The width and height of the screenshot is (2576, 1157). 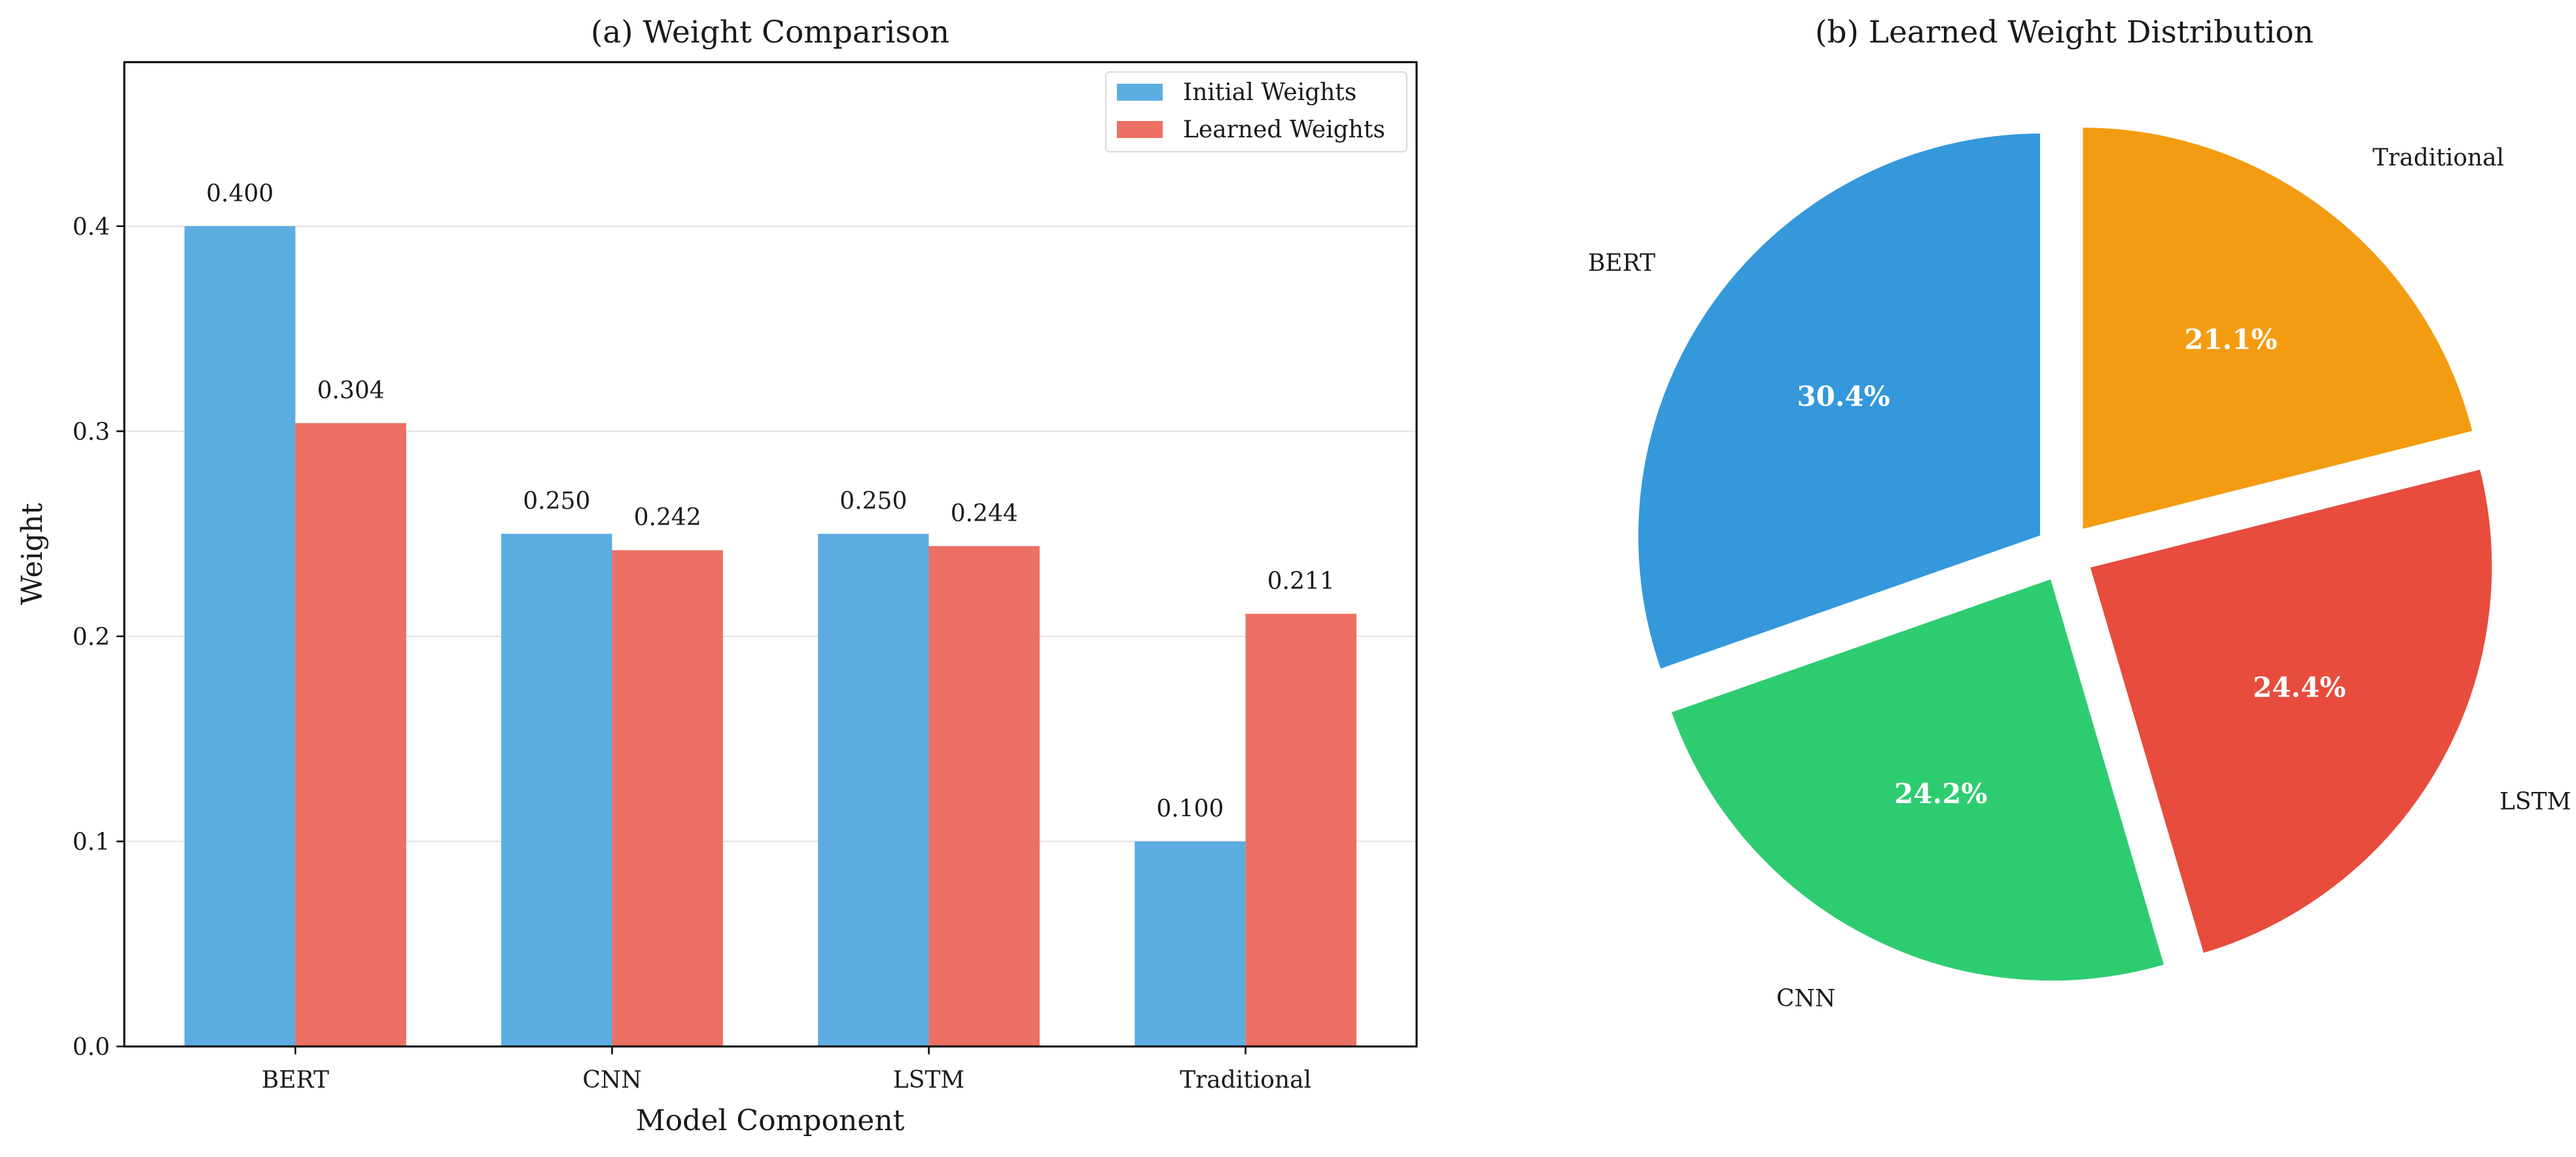 What do you see at coordinates (239, 194) in the screenshot?
I see `bar-value-label: 0.400` at bounding box center [239, 194].